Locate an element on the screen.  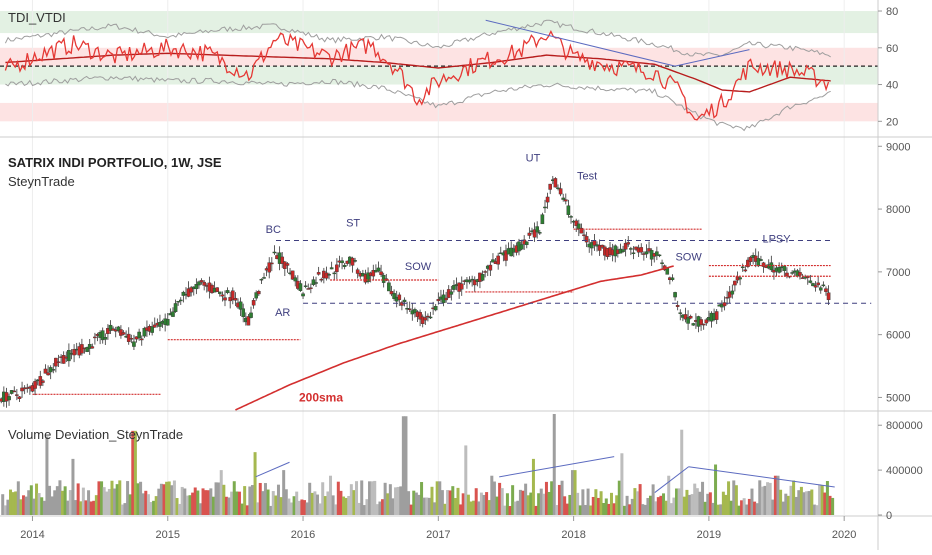
price-tick-8000: 8000 is located at coordinates (898, 210).